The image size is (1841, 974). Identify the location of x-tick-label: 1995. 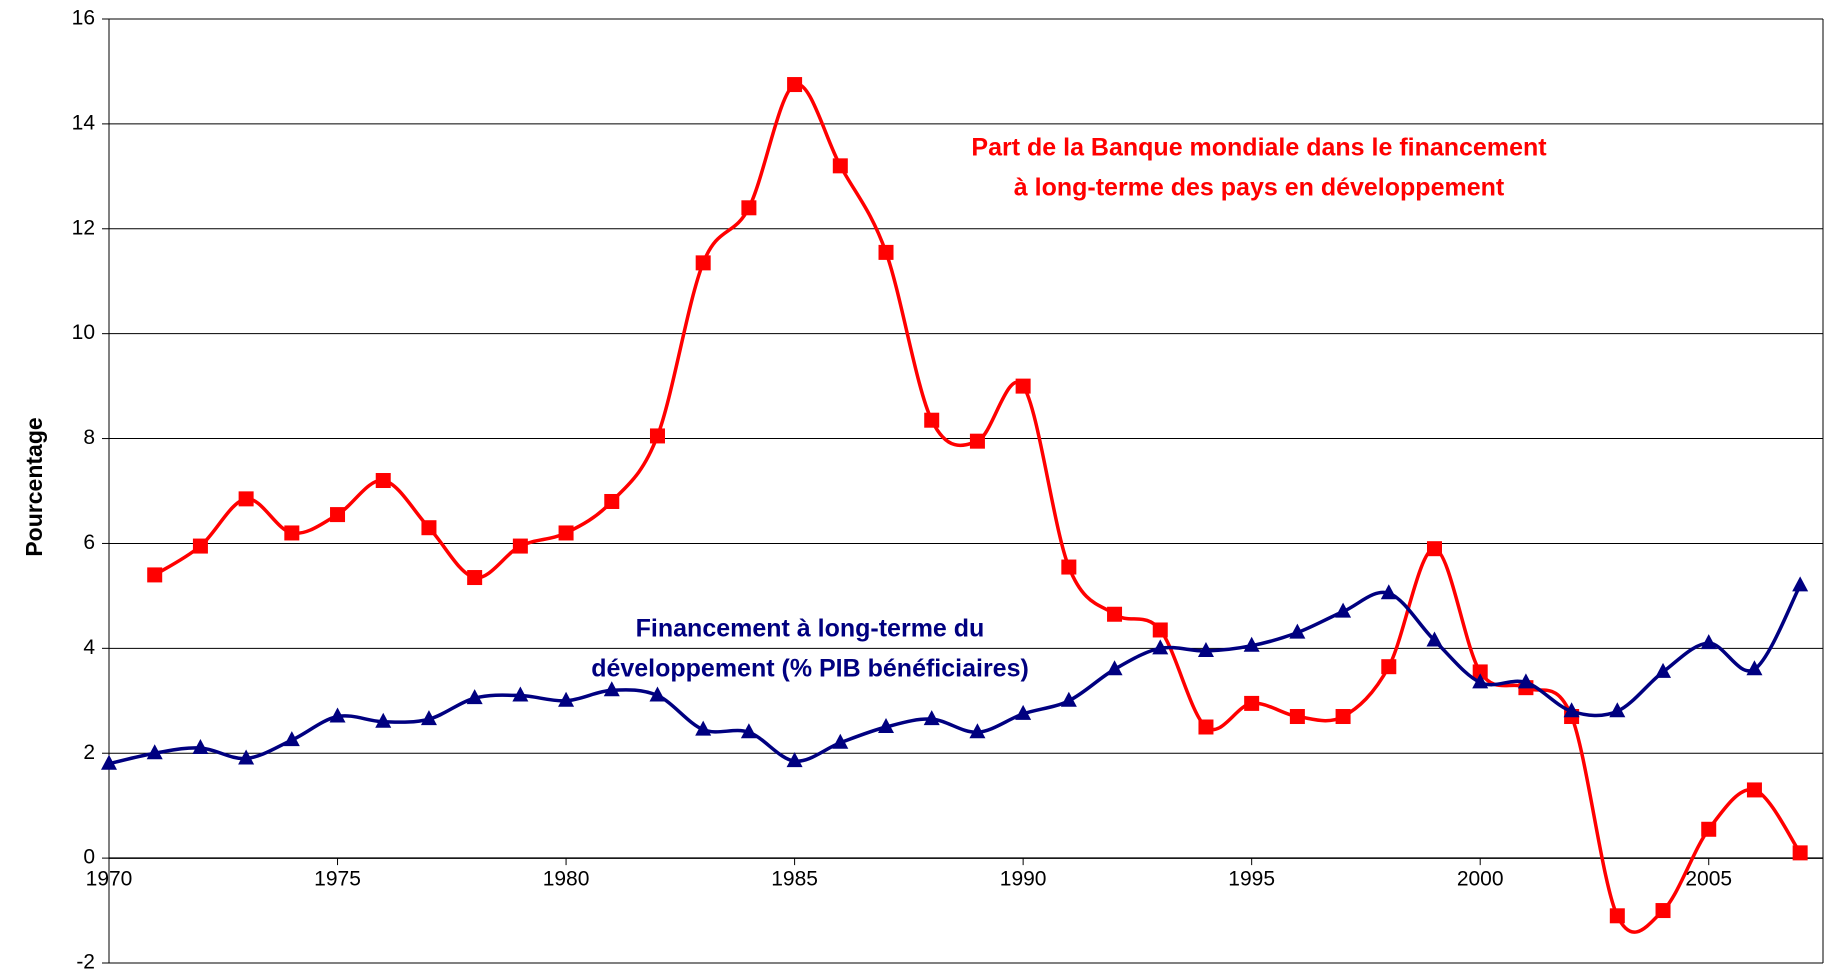
(1251, 879).